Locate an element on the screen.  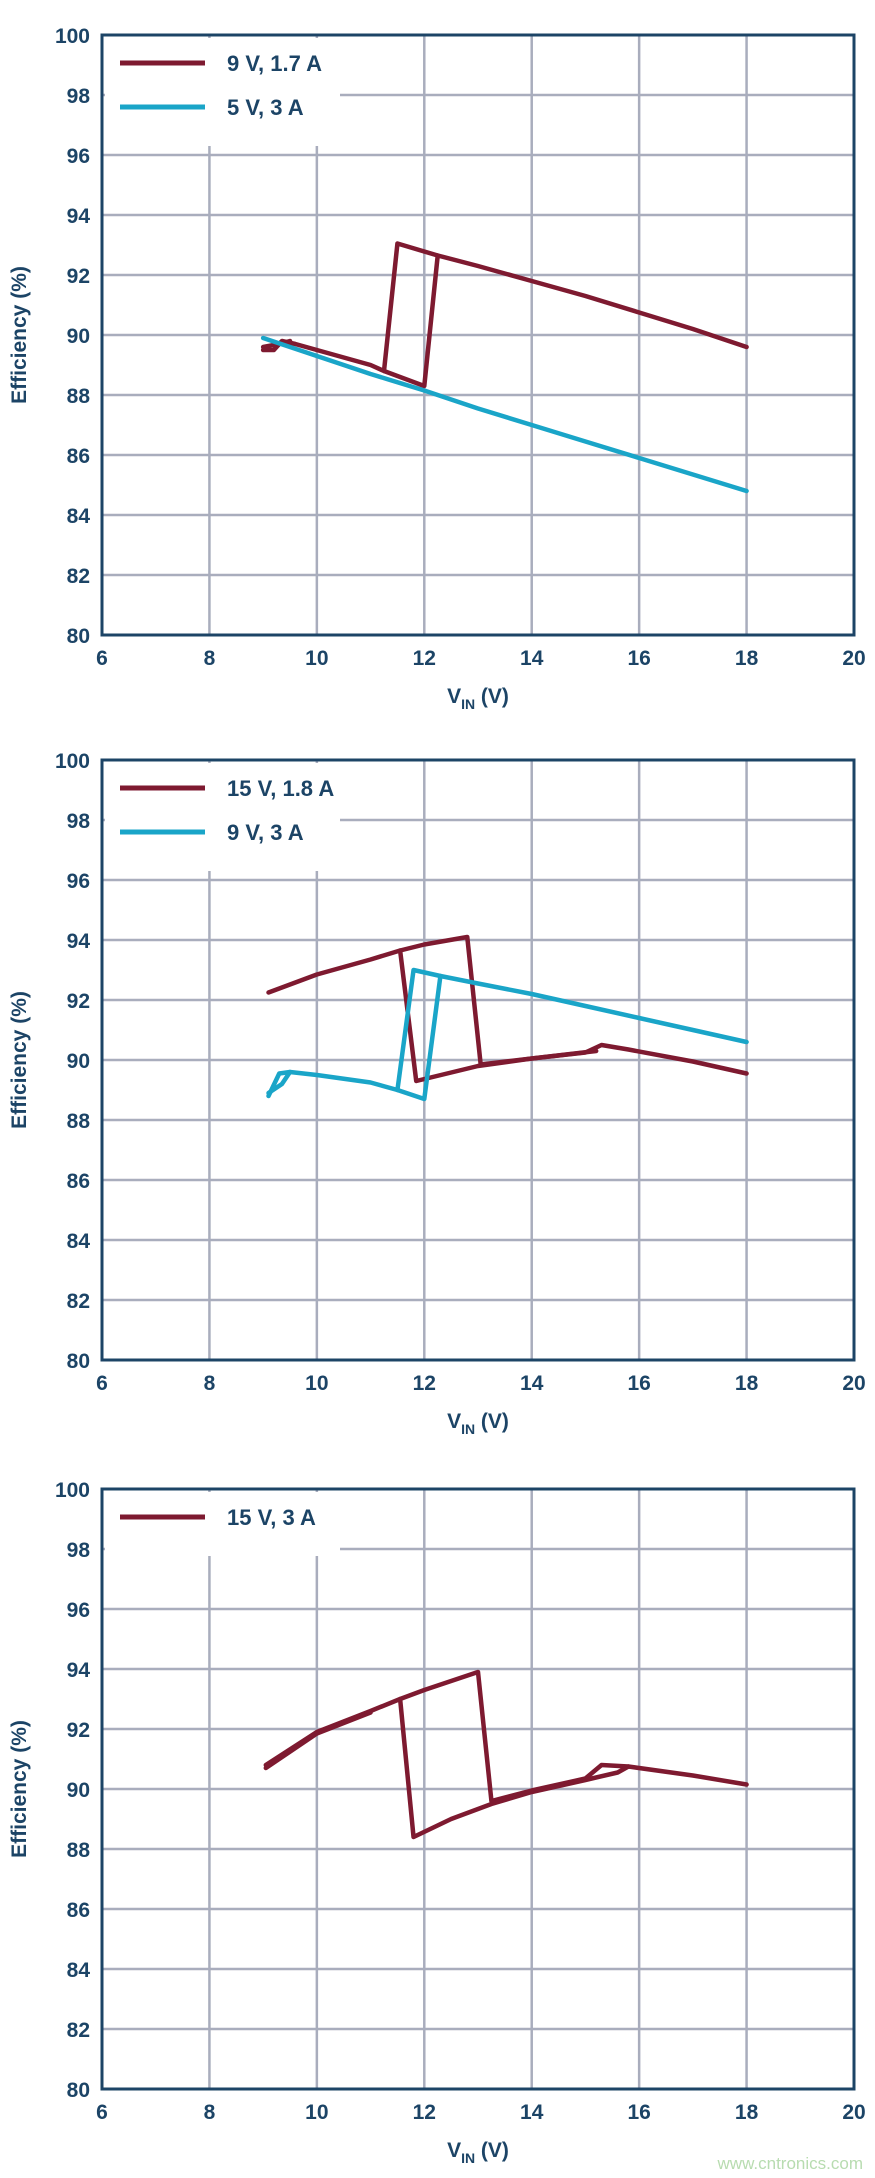
legend-label: 15 V, 1.8 A is located at coordinates (280, 788).